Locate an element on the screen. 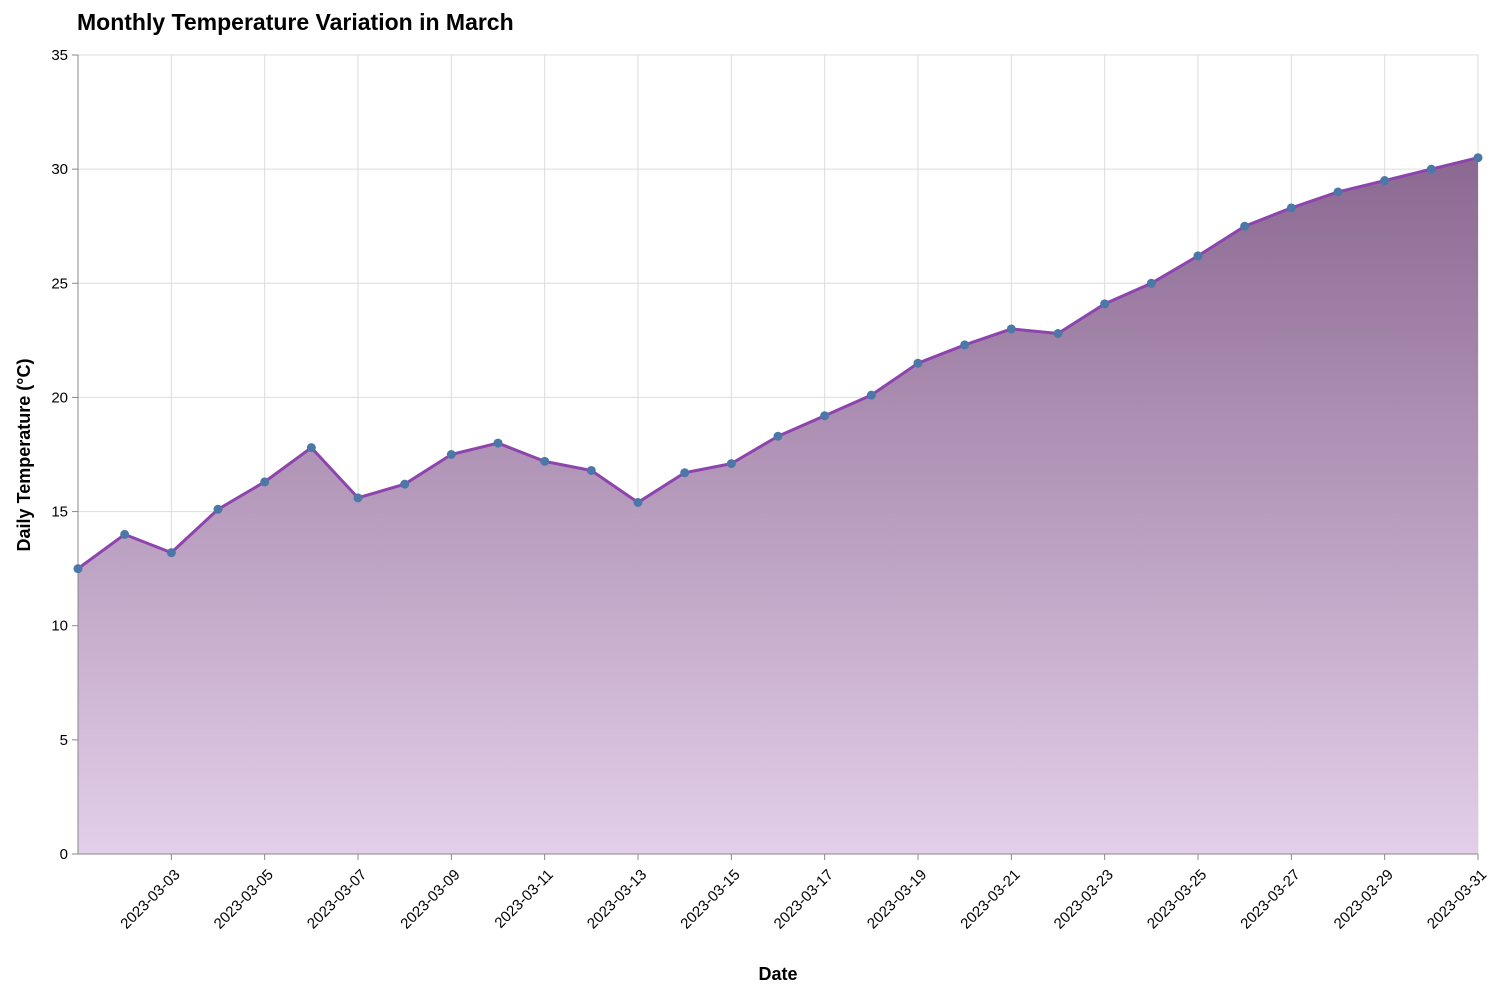 The width and height of the screenshot is (1494, 996). x-tick-label: 2023-03-23 is located at coordinates (1084, 899).